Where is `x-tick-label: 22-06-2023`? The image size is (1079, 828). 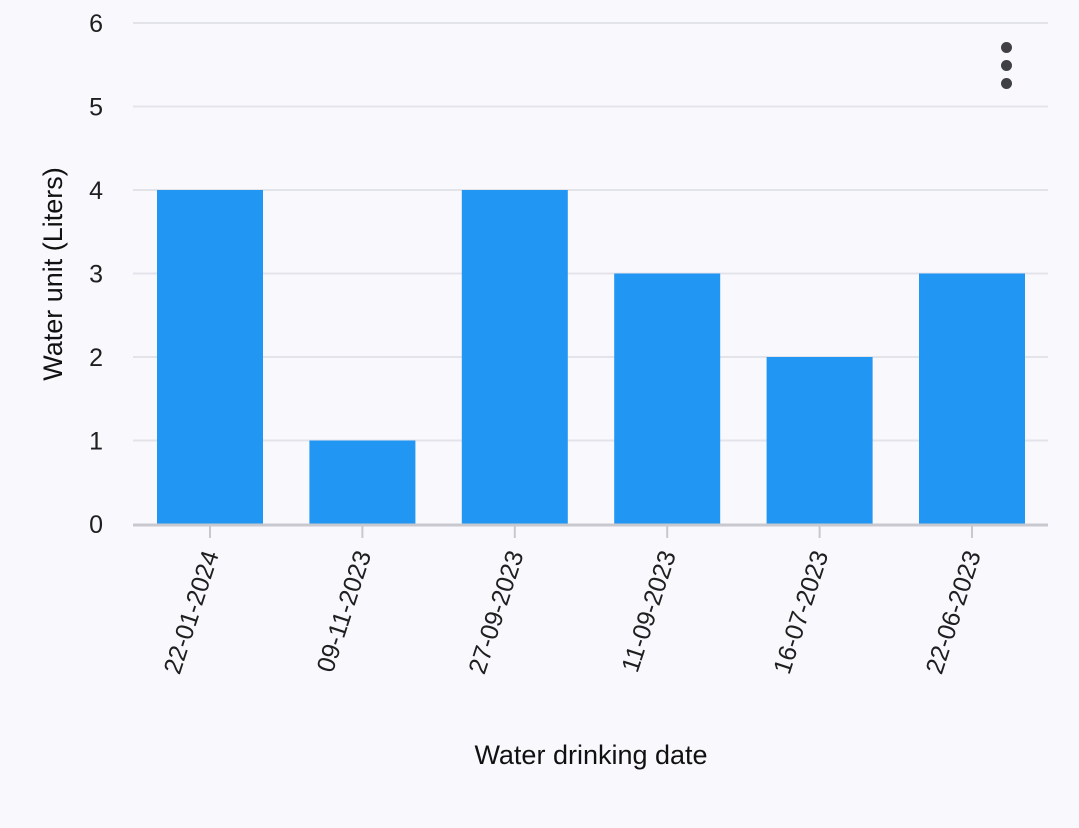 x-tick-label: 22-06-2023 is located at coordinates (954, 612).